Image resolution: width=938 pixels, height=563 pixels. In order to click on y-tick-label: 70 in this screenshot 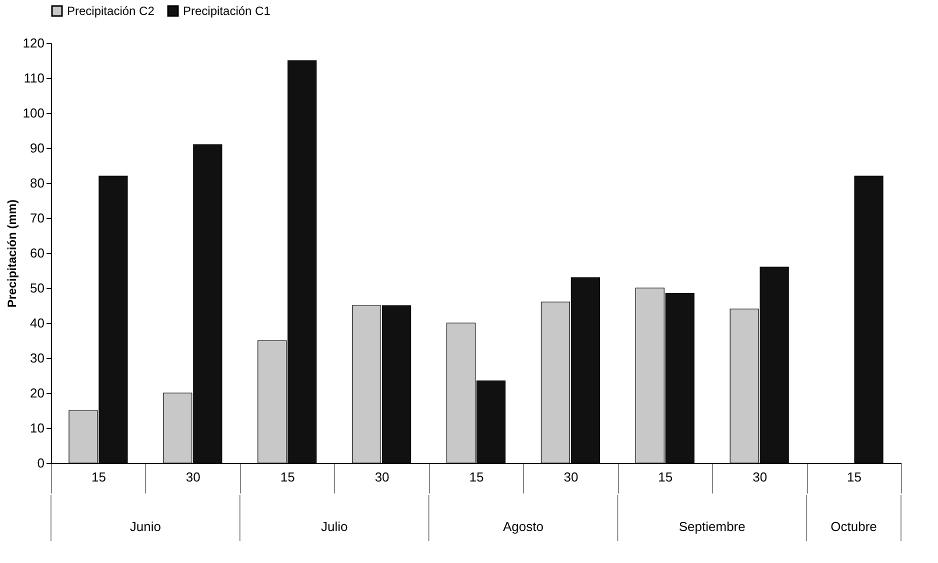, I will do `click(37, 218)`.